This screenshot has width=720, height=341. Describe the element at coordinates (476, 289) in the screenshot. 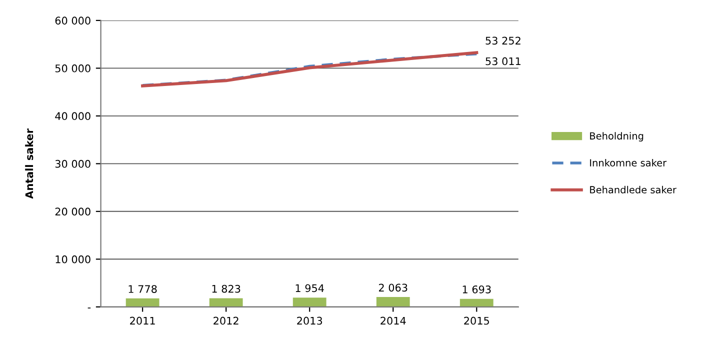

I see `data-label: 1 693` at that location.